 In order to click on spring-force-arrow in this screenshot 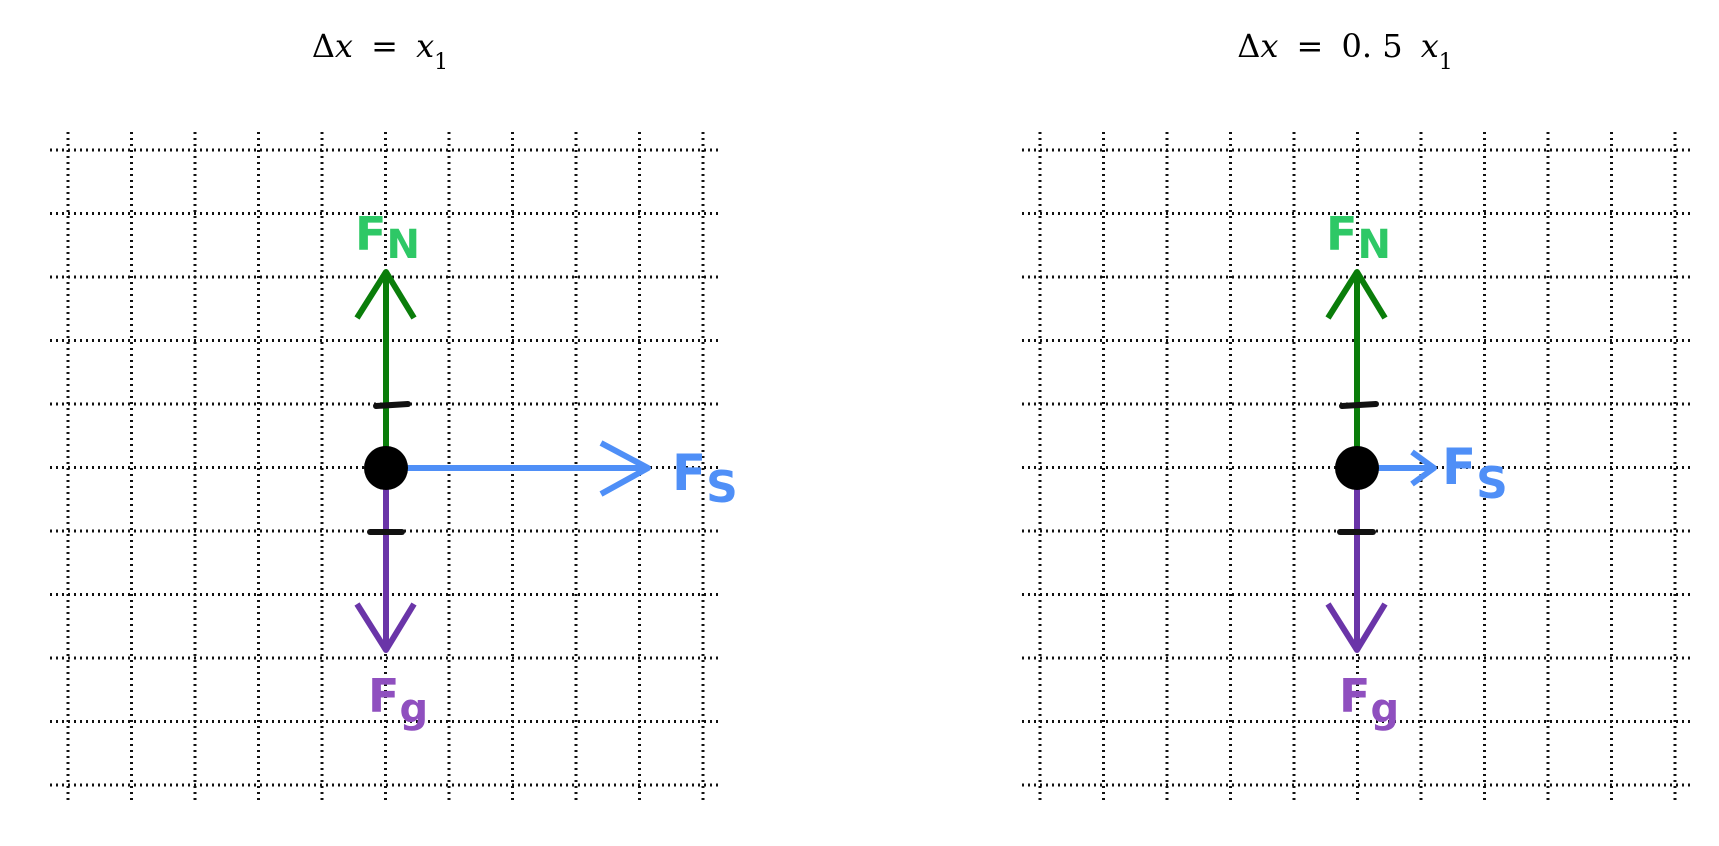, I will do `click(518, 468)`.